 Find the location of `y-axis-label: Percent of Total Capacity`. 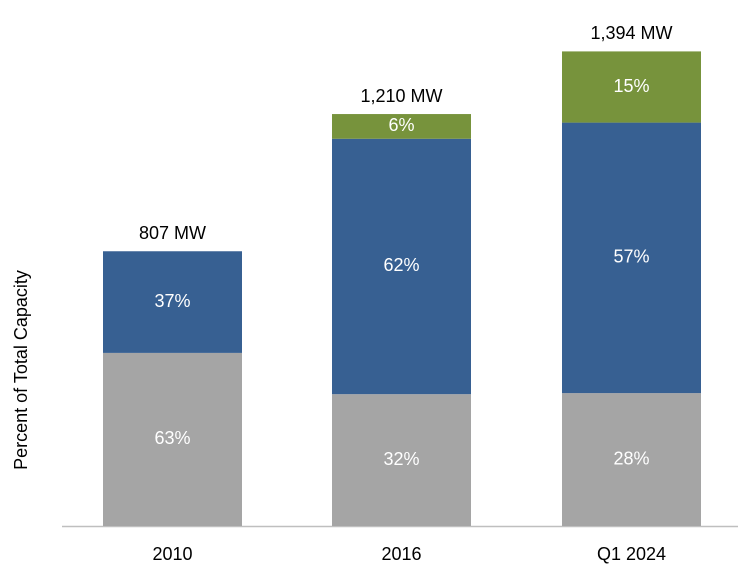

y-axis-label: Percent of Total Capacity is located at coordinates (21, 370).